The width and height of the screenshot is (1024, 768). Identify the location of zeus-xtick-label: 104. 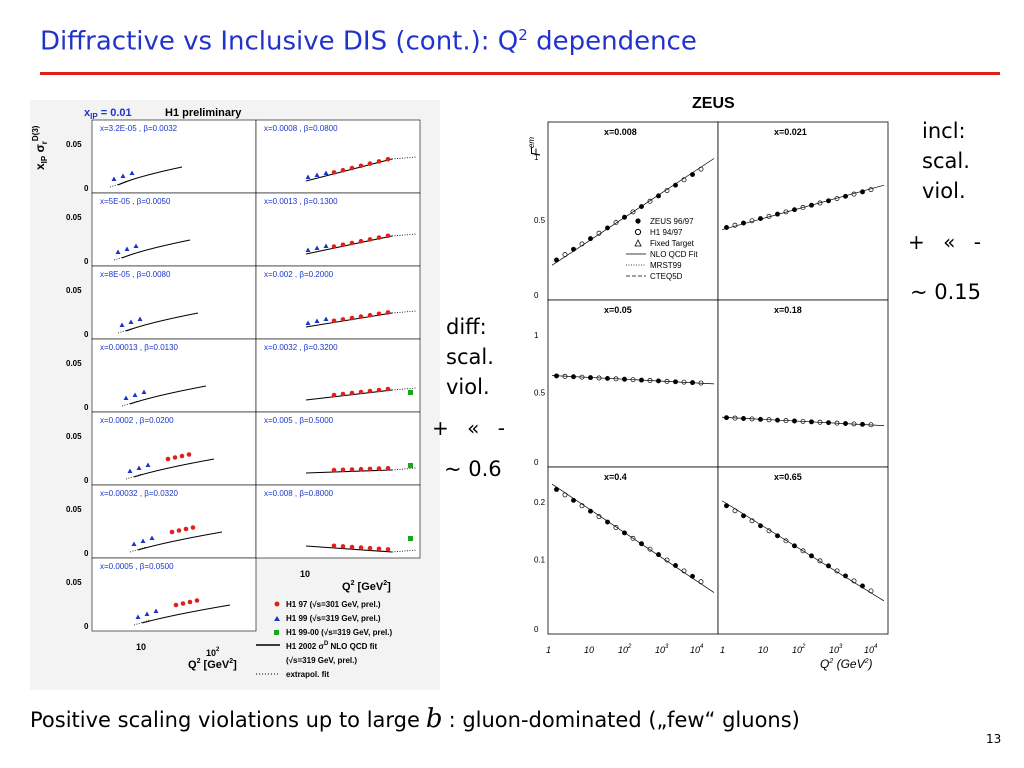
(697, 649).